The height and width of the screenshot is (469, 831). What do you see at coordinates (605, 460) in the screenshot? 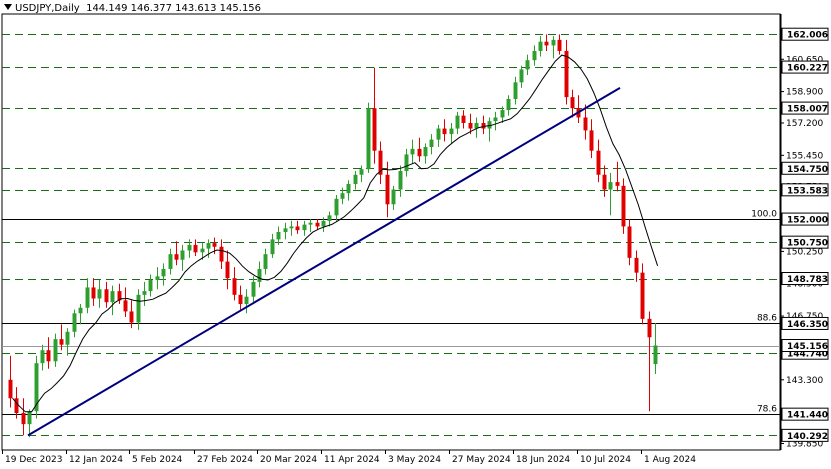
I see `x-tick-label: 10 Jul 2024` at bounding box center [605, 460].